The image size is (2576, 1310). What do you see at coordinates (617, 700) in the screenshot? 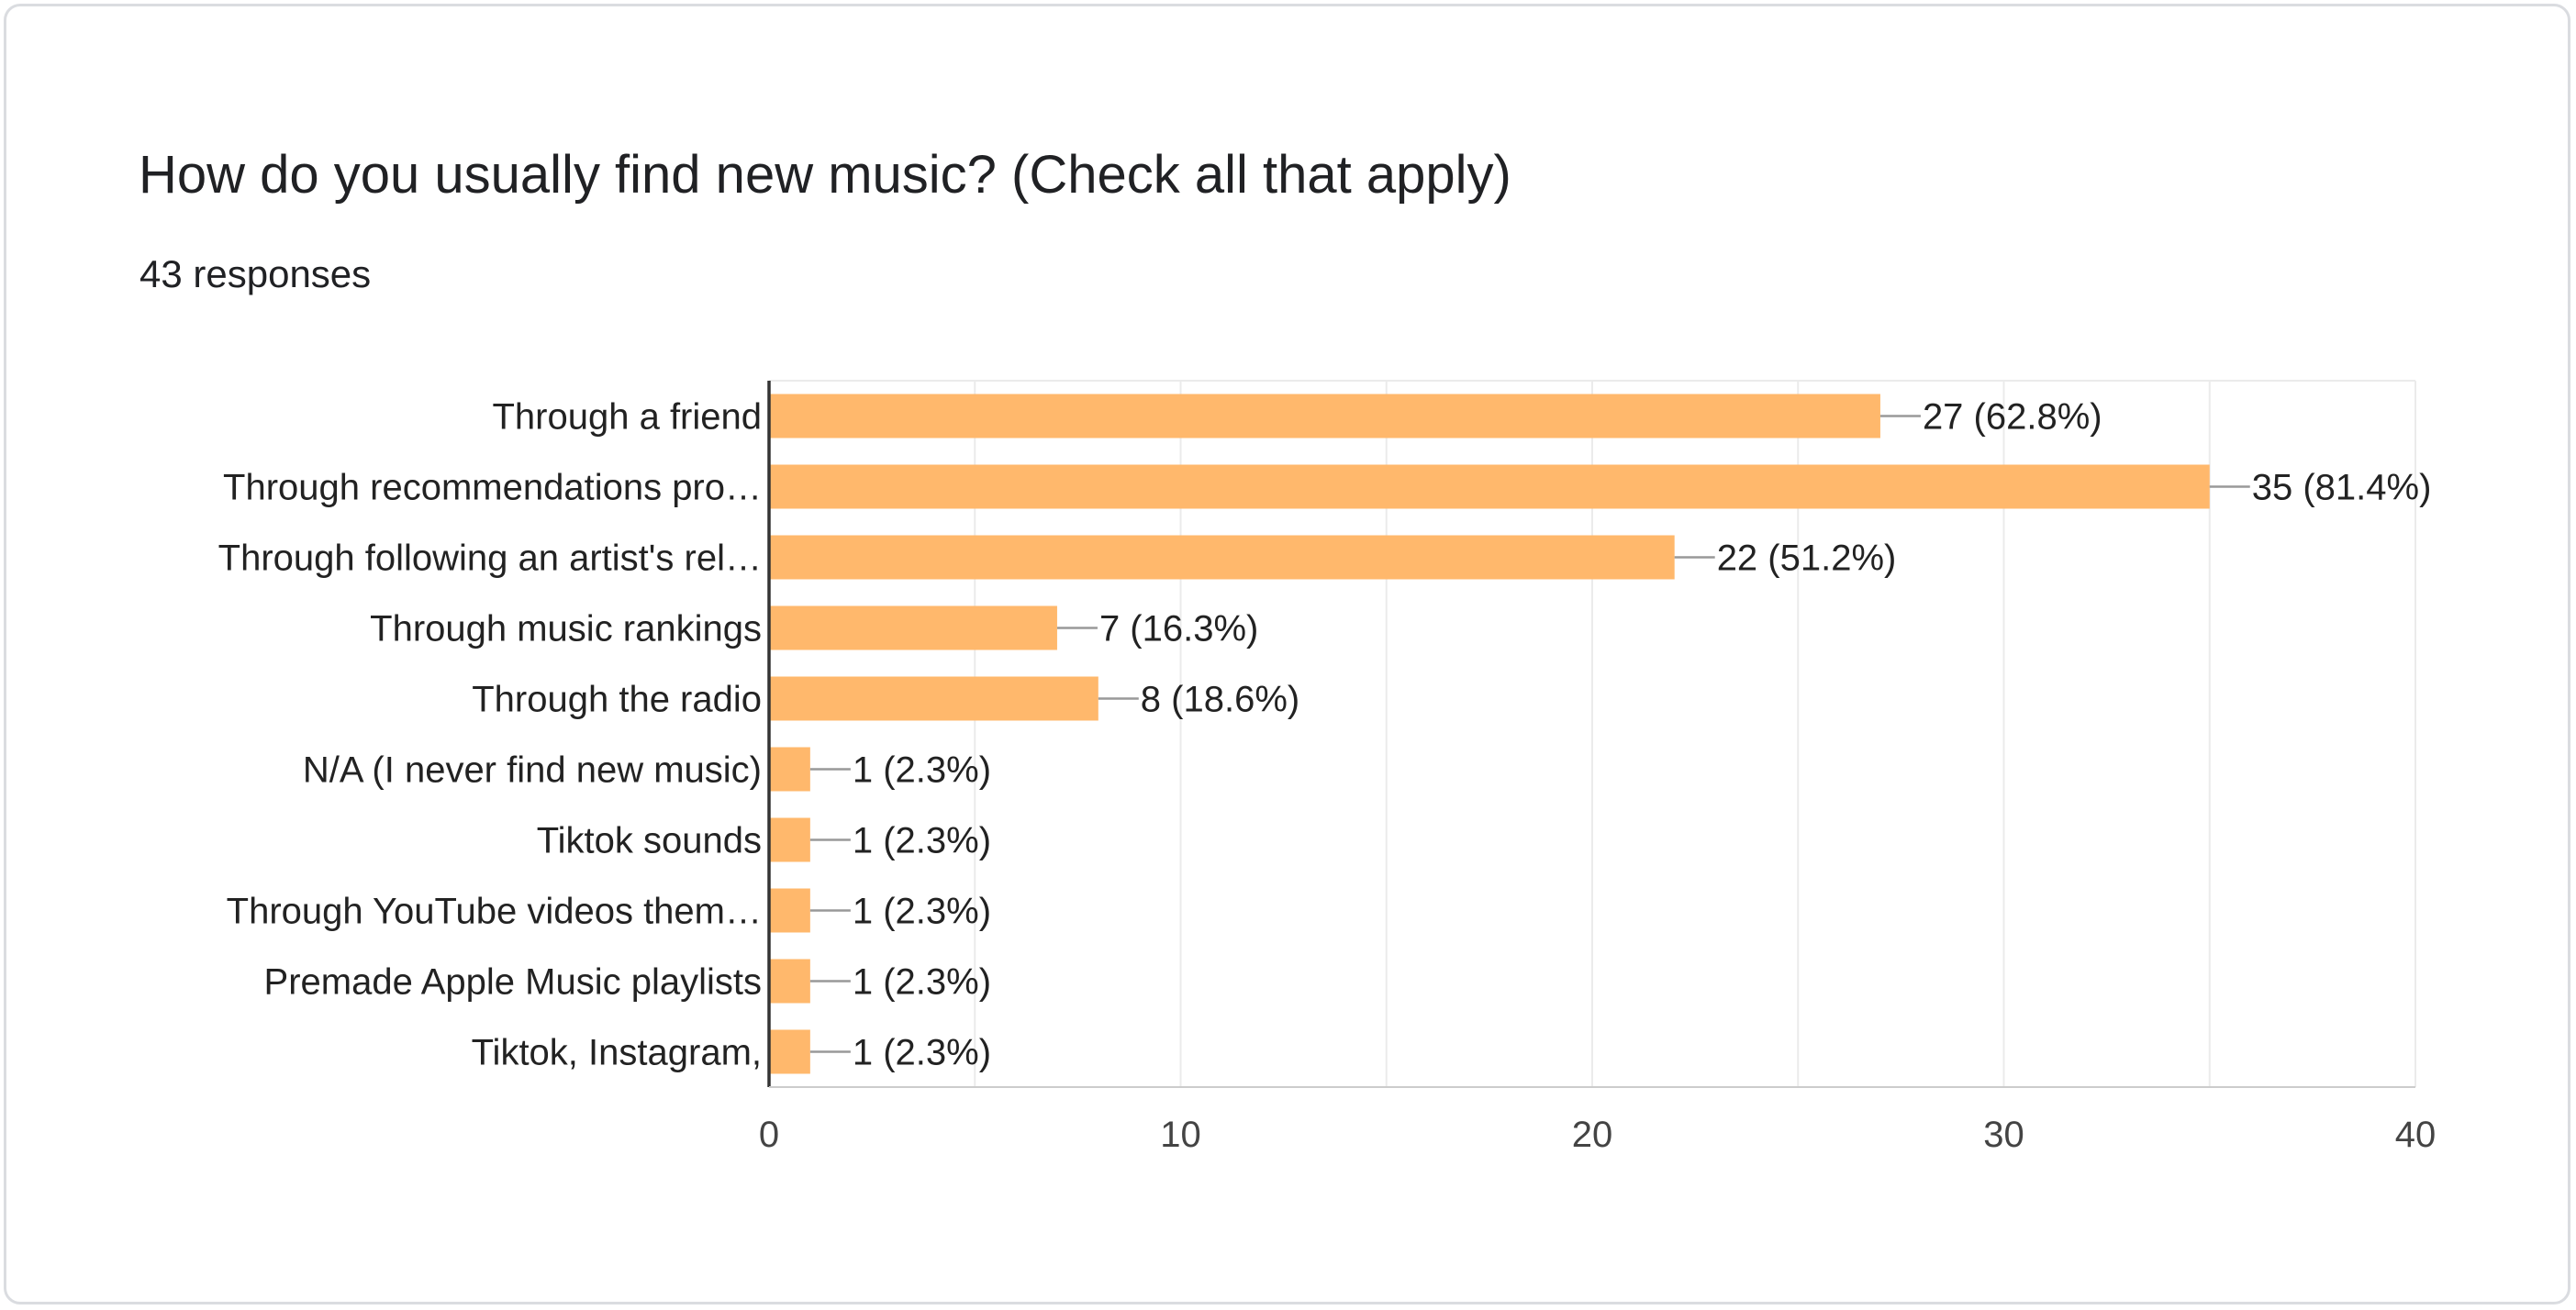
I see `category-label: Through the radio` at bounding box center [617, 700].